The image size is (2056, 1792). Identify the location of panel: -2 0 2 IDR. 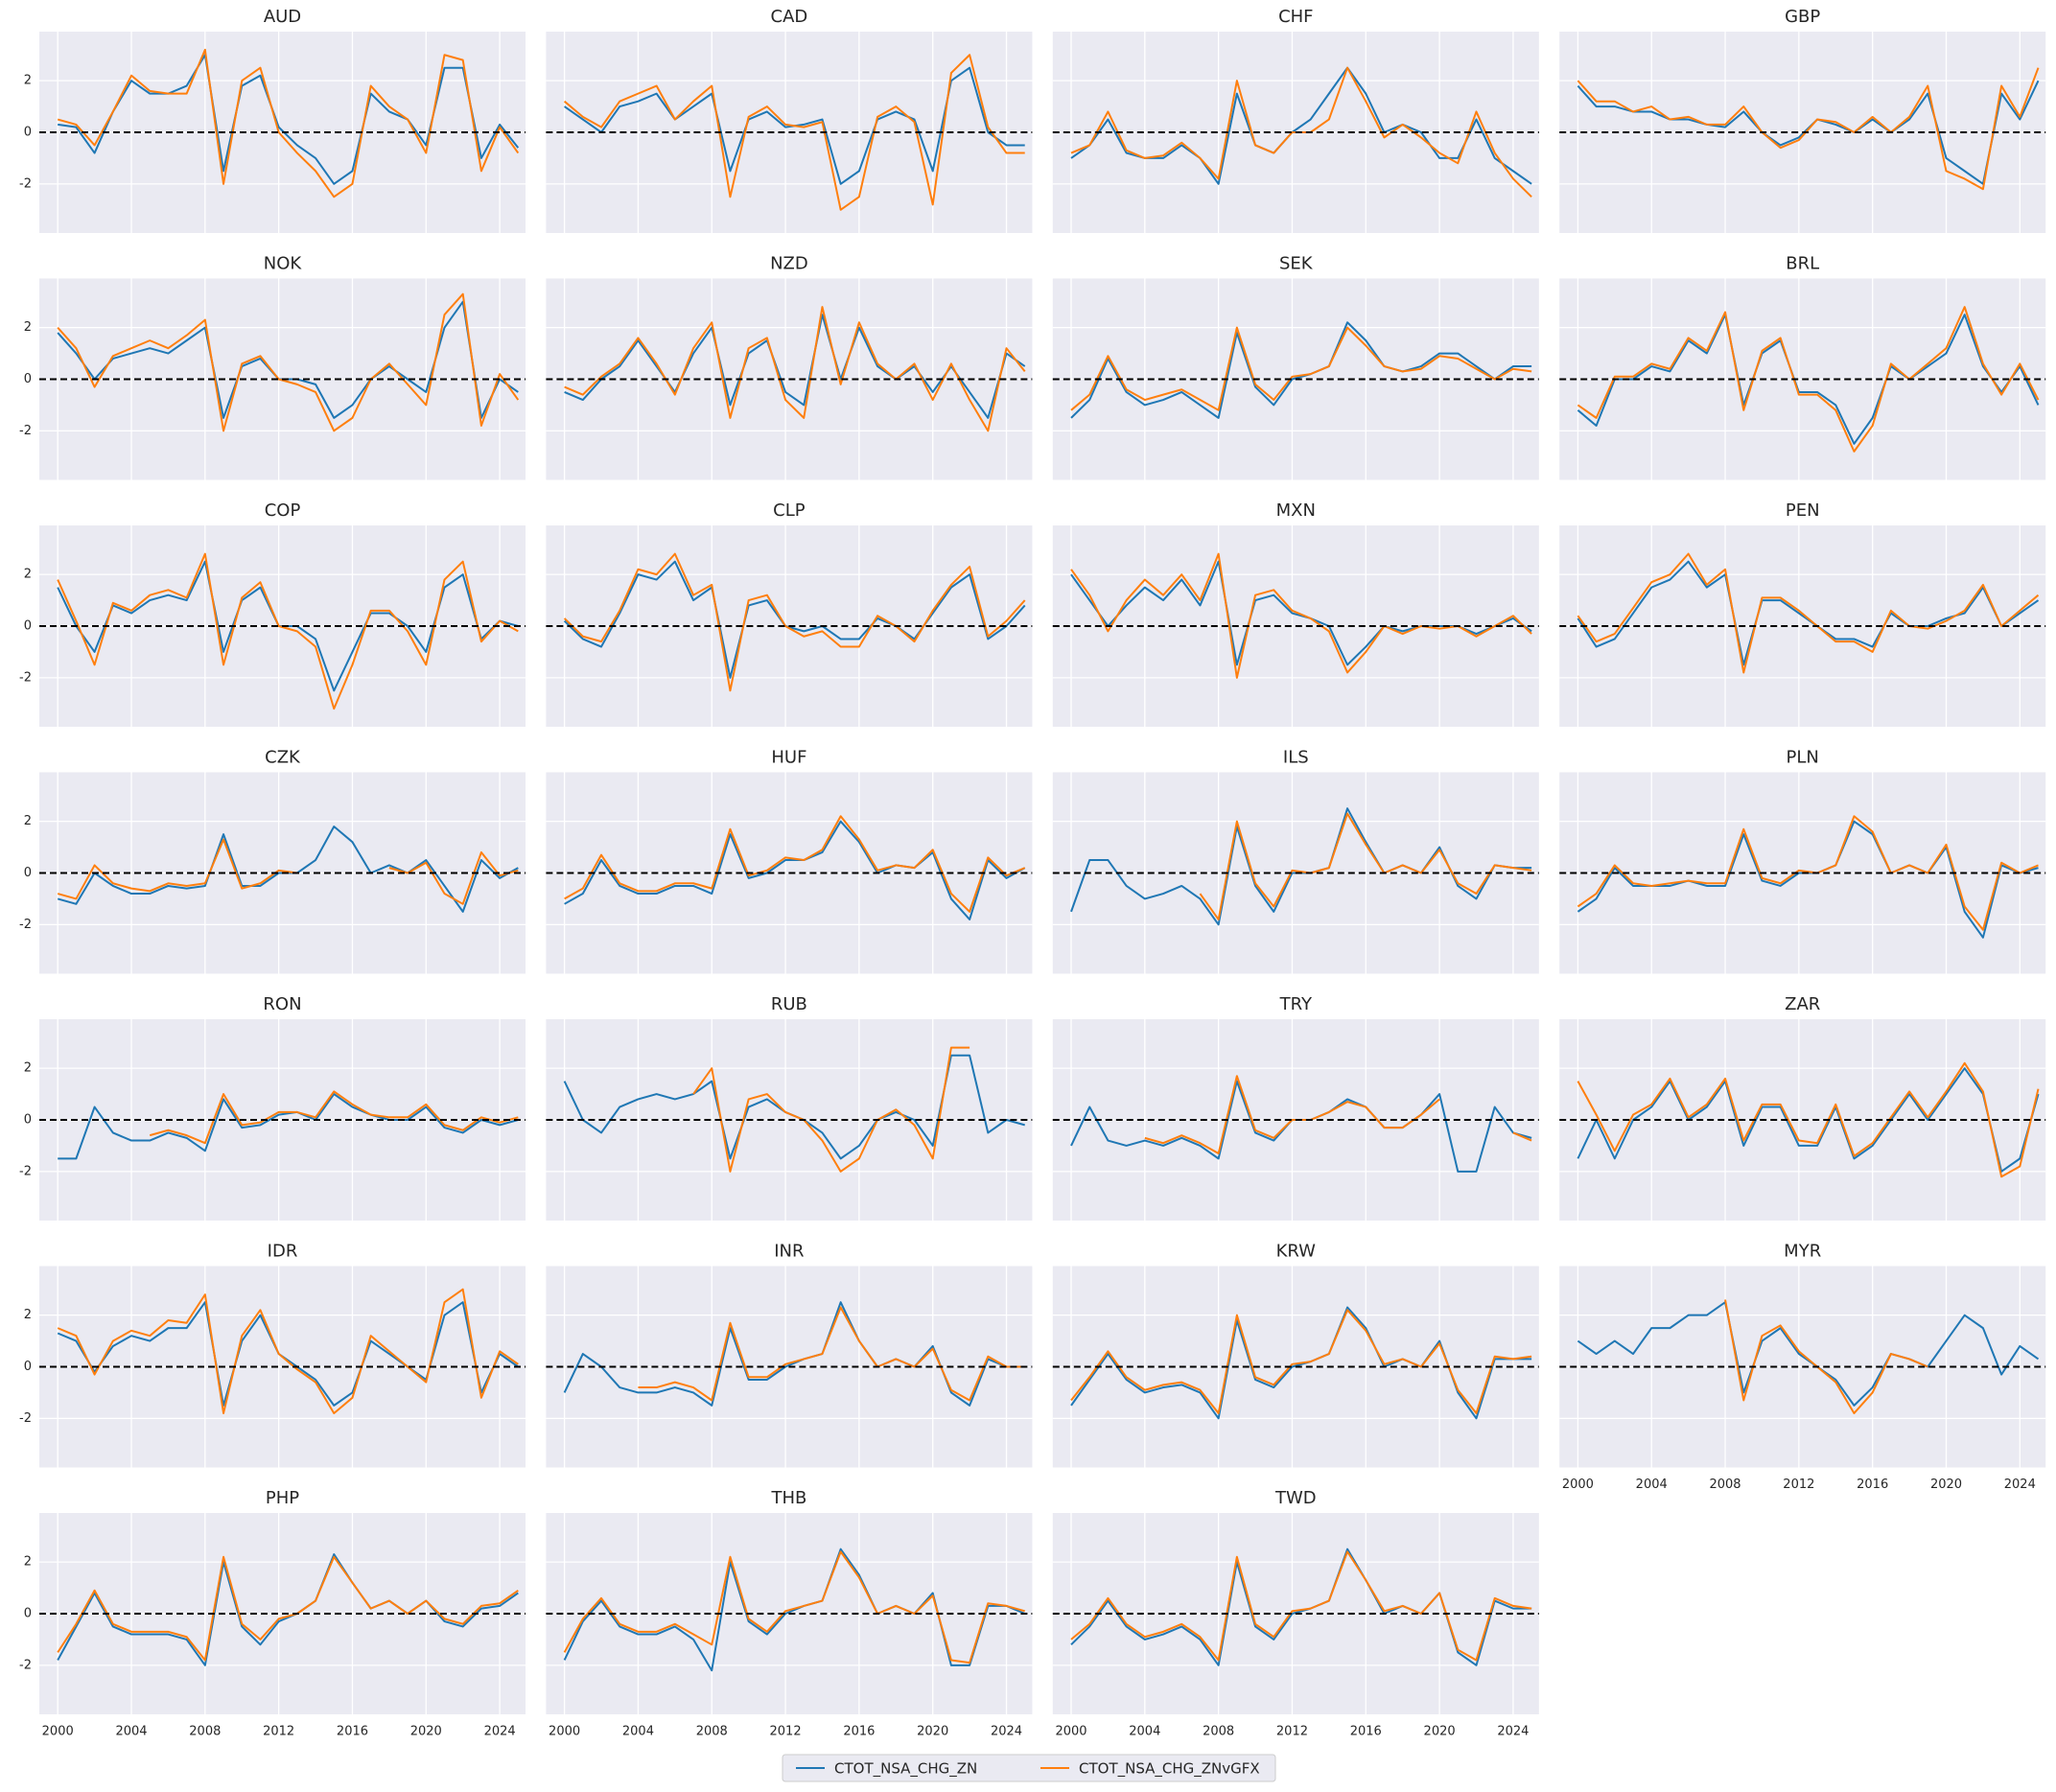
(273, 1355).